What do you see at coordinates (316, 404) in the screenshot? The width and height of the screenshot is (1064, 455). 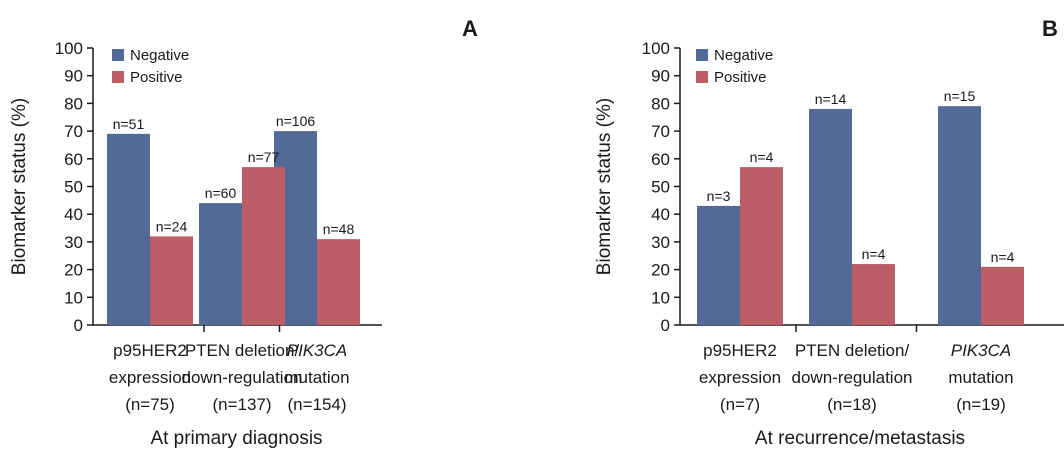 I see `category-label-line3: (n=154)` at bounding box center [316, 404].